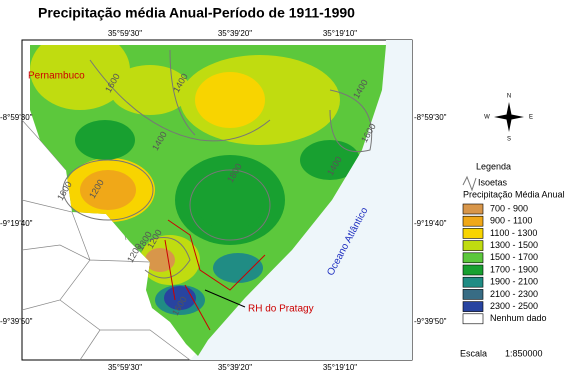  I want to click on bottom-coord: 35°39'20", so click(235, 367).